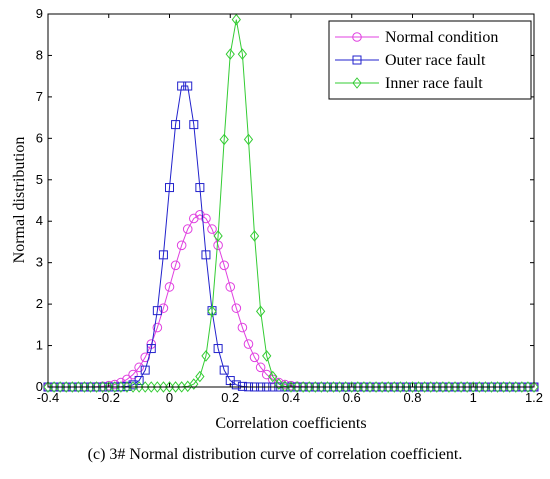 Image resolution: width=550 pixels, height=479 pixels. I want to click on y-tick-label: 5, so click(39, 179).